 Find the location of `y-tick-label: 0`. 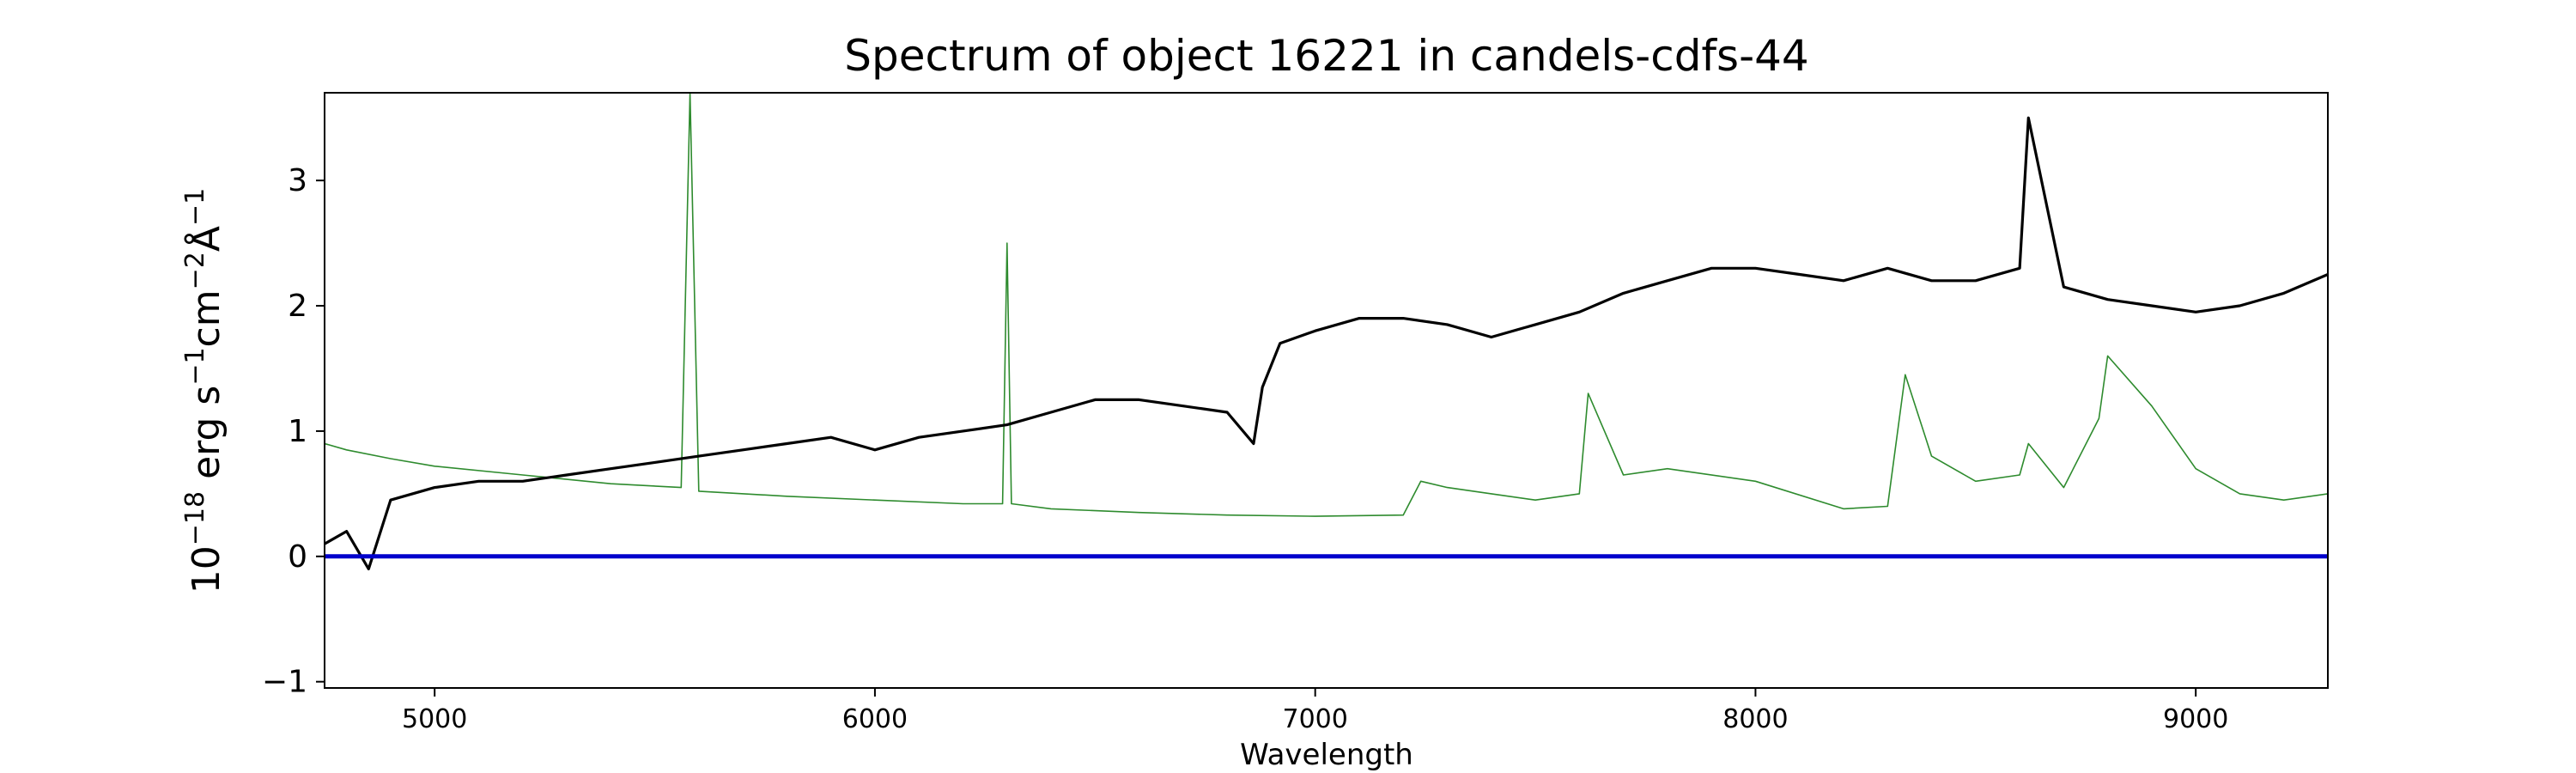

y-tick-label: 0 is located at coordinates (297, 557).